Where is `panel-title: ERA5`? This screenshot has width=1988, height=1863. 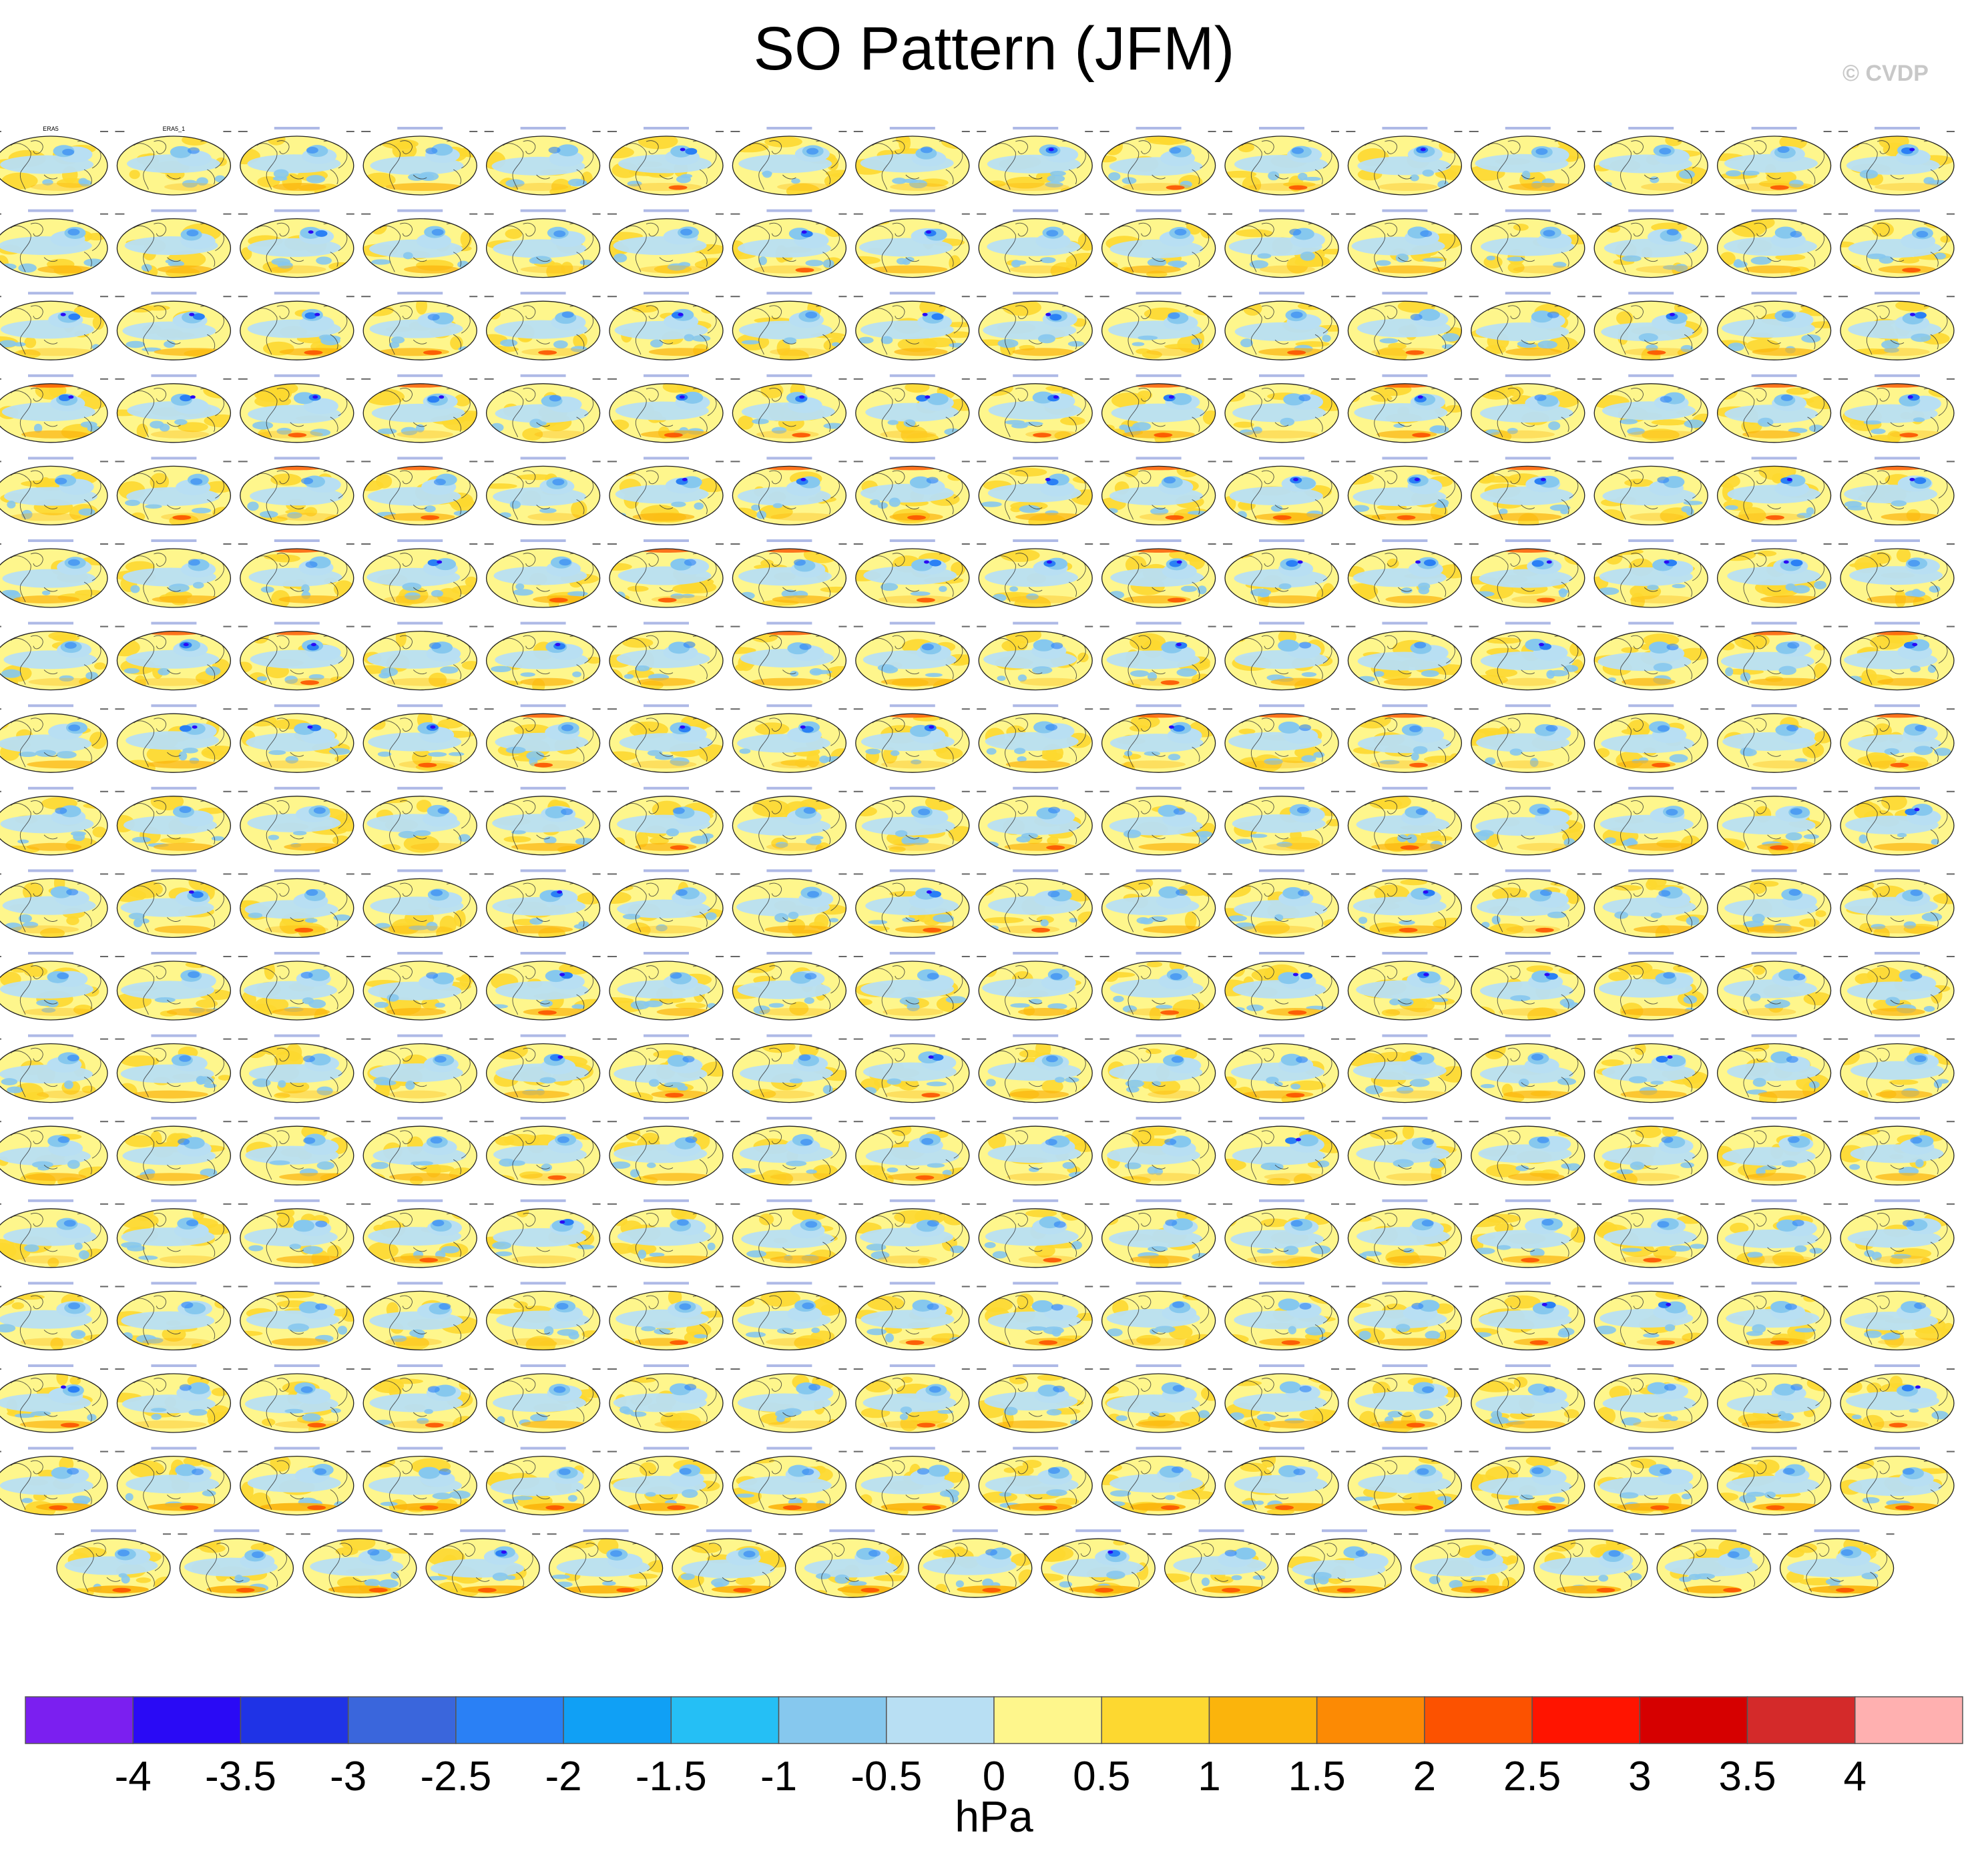 panel-title: ERA5 is located at coordinates (51, 128).